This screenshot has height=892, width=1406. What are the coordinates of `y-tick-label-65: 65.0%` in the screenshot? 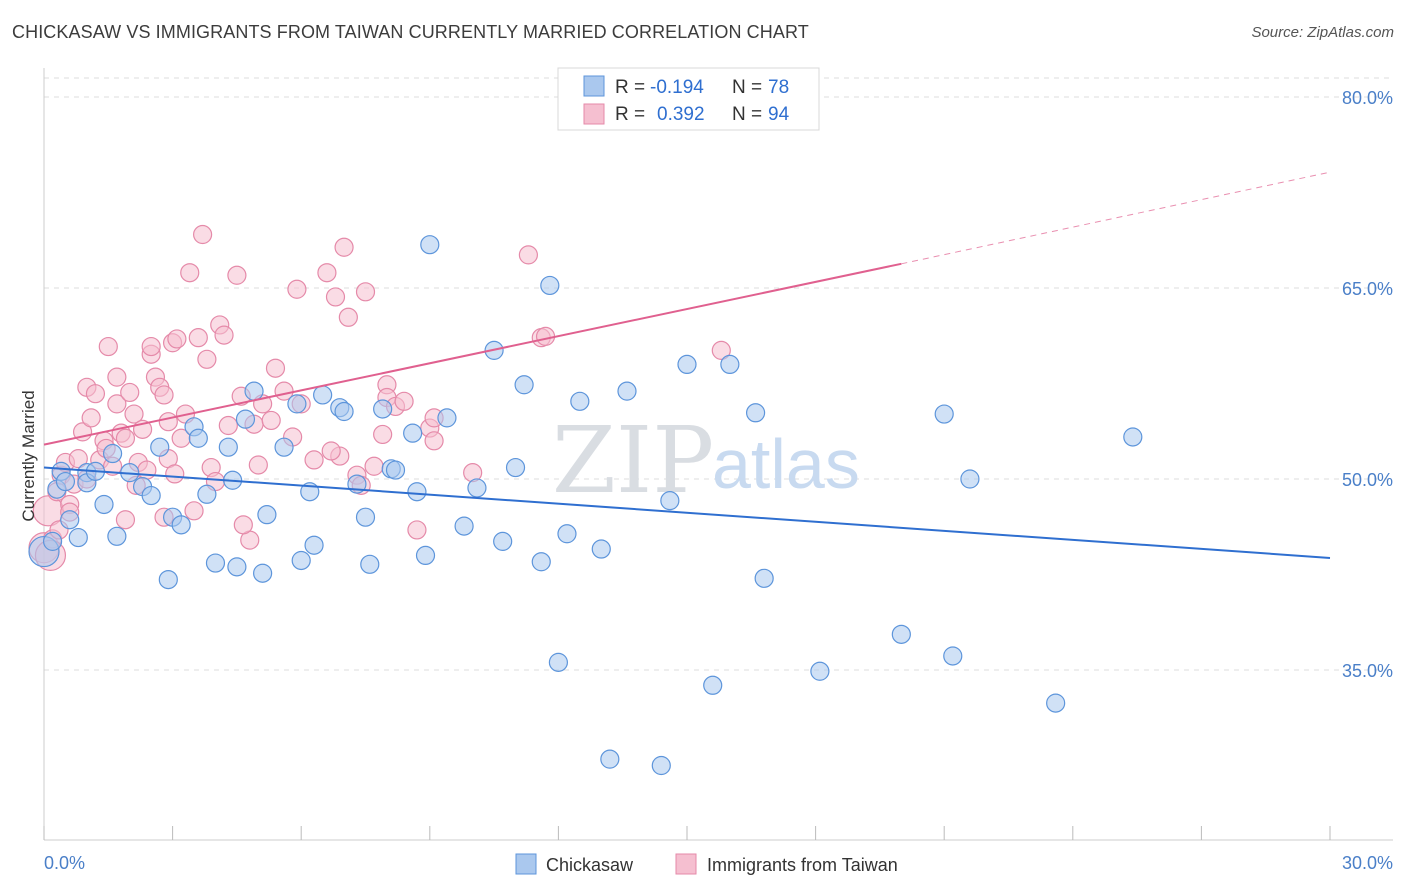 It's located at (1367, 289).